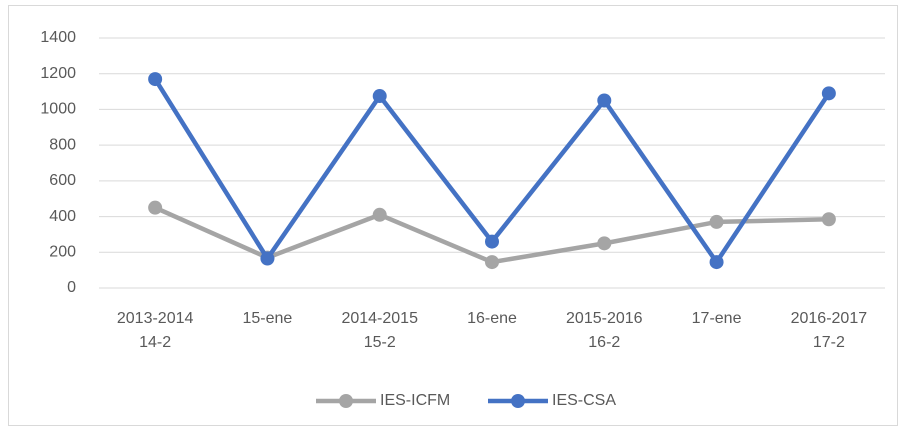  I want to click on y-tick-label: 400, so click(62, 216).